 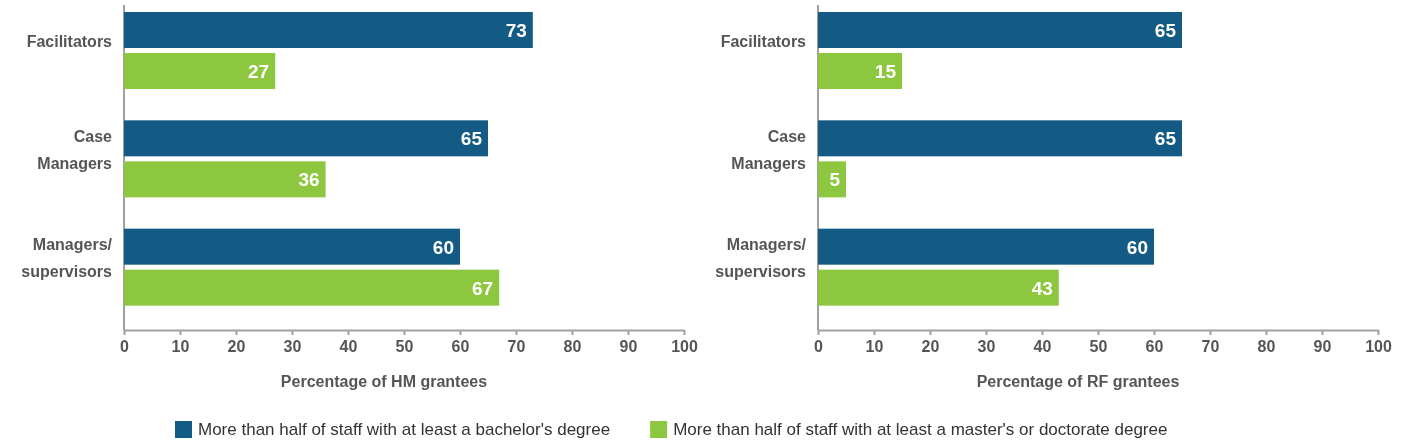 What do you see at coordinates (920, 429) in the screenshot?
I see `legend-label: More than half of staff with at least a master's or doctorate degree` at bounding box center [920, 429].